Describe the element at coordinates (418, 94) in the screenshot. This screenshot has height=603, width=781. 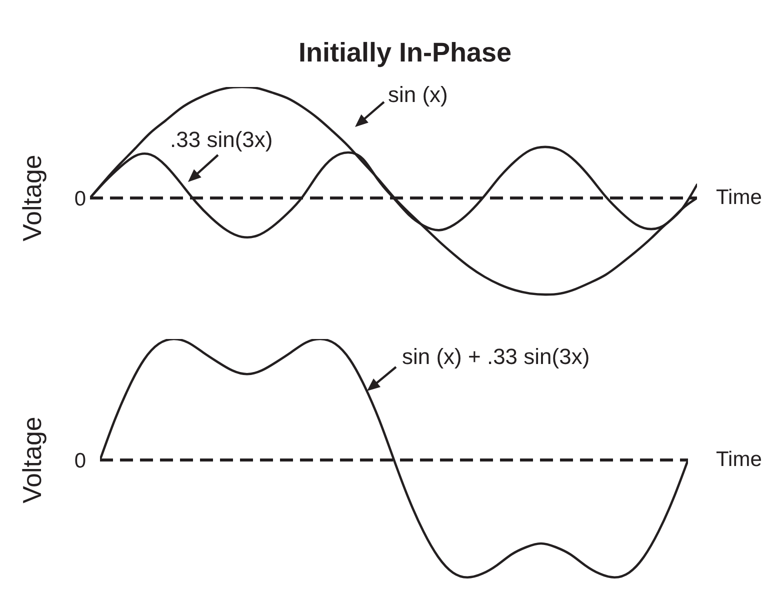
I see `text: sin (x)` at that location.